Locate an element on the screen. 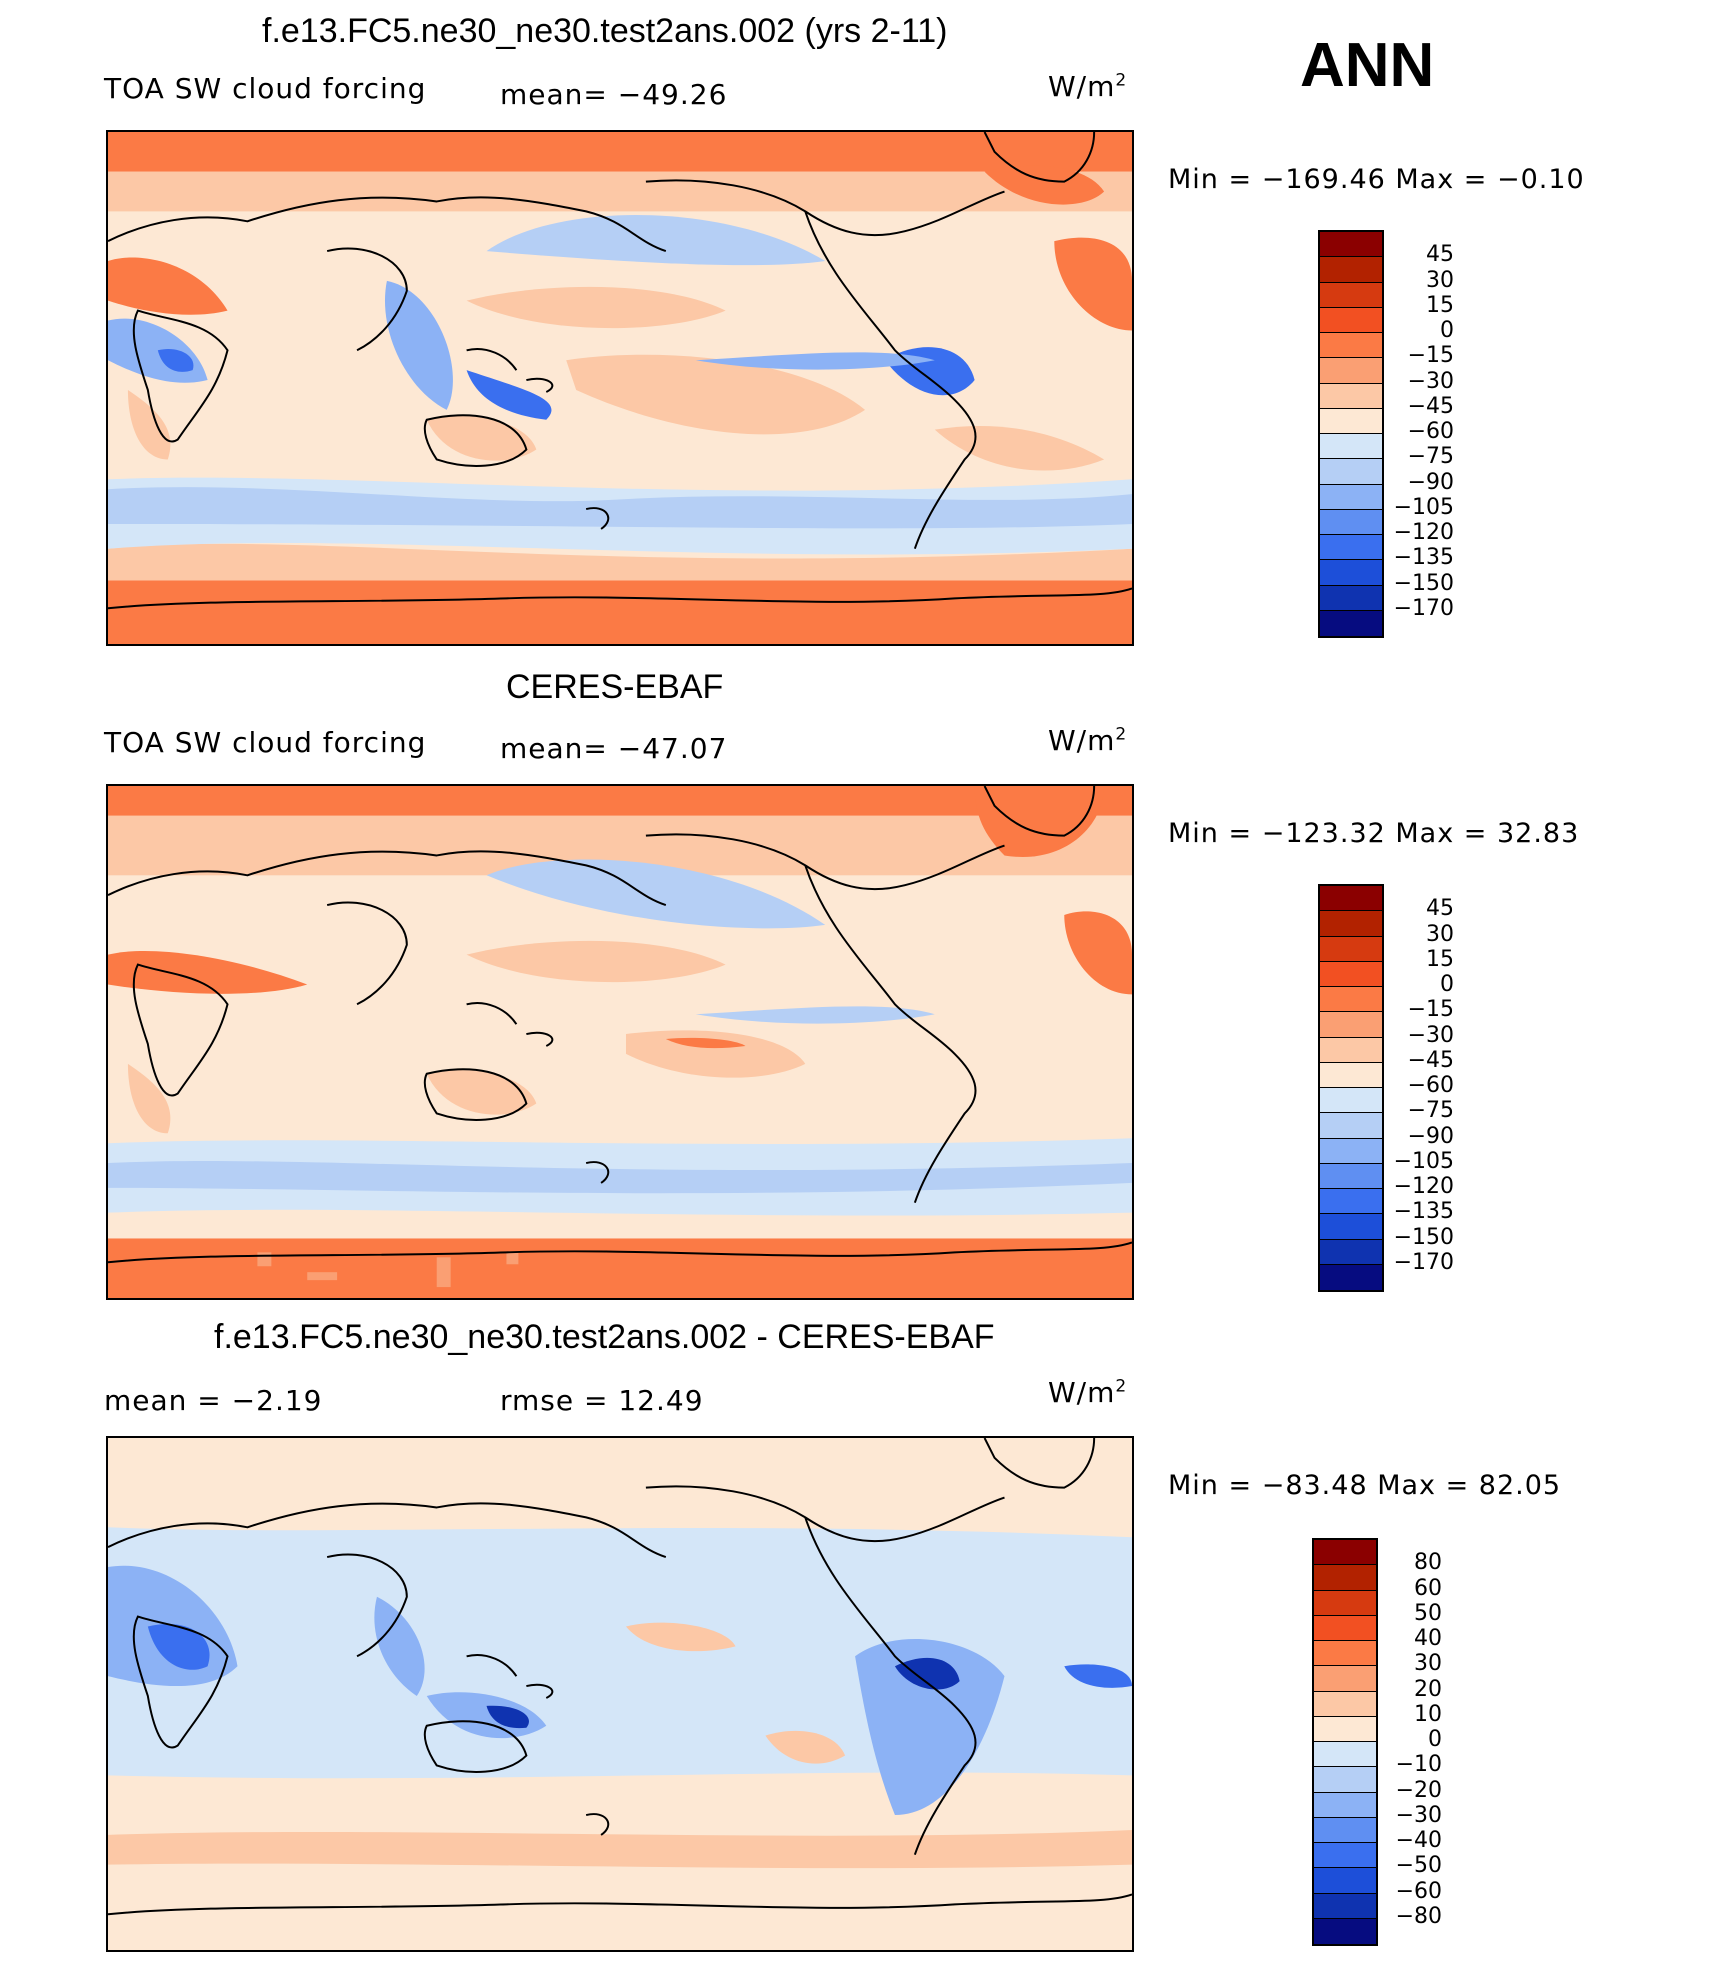 The image size is (1710, 1963). panel1-mean-label: mean= −49.26 is located at coordinates (614, 94).